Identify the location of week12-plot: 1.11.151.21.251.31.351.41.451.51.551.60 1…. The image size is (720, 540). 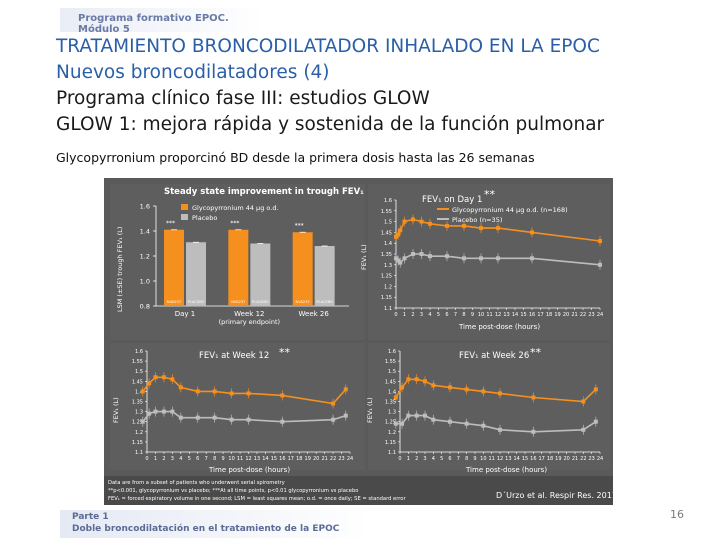
(242, 405).